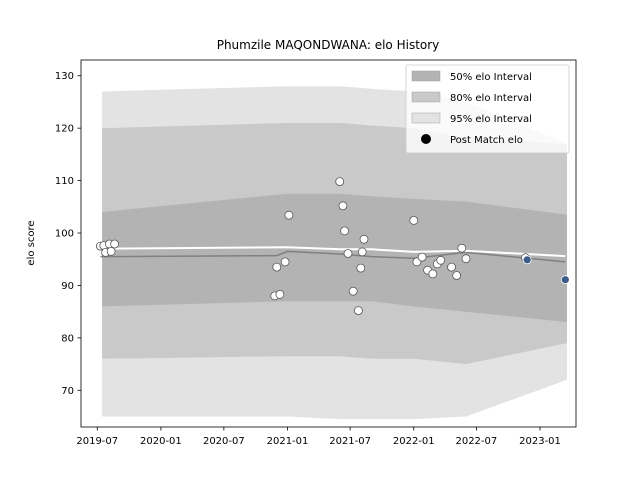 The image size is (640, 480). What do you see at coordinates (328, 45) in the screenshot?
I see `chart-title: Phumzile MAQONDWANA: elo History` at bounding box center [328, 45].